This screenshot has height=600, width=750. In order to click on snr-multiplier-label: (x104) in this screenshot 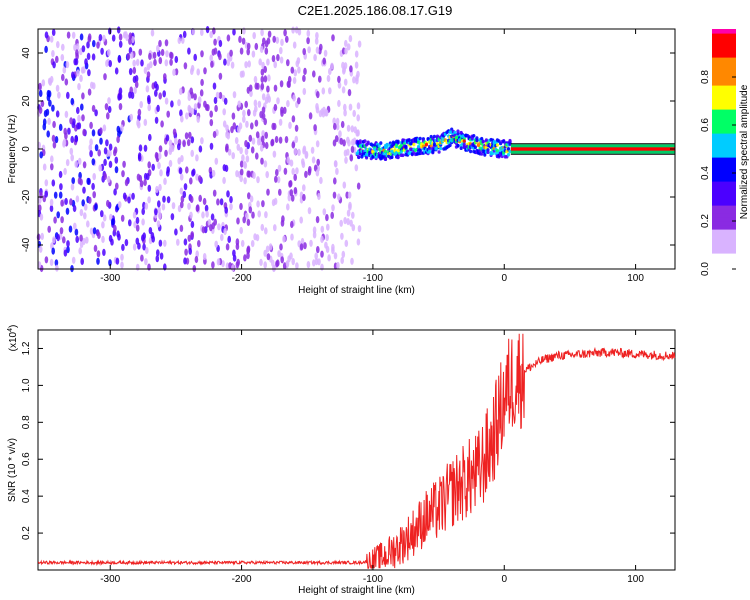, I will do `click(13, 338)`.